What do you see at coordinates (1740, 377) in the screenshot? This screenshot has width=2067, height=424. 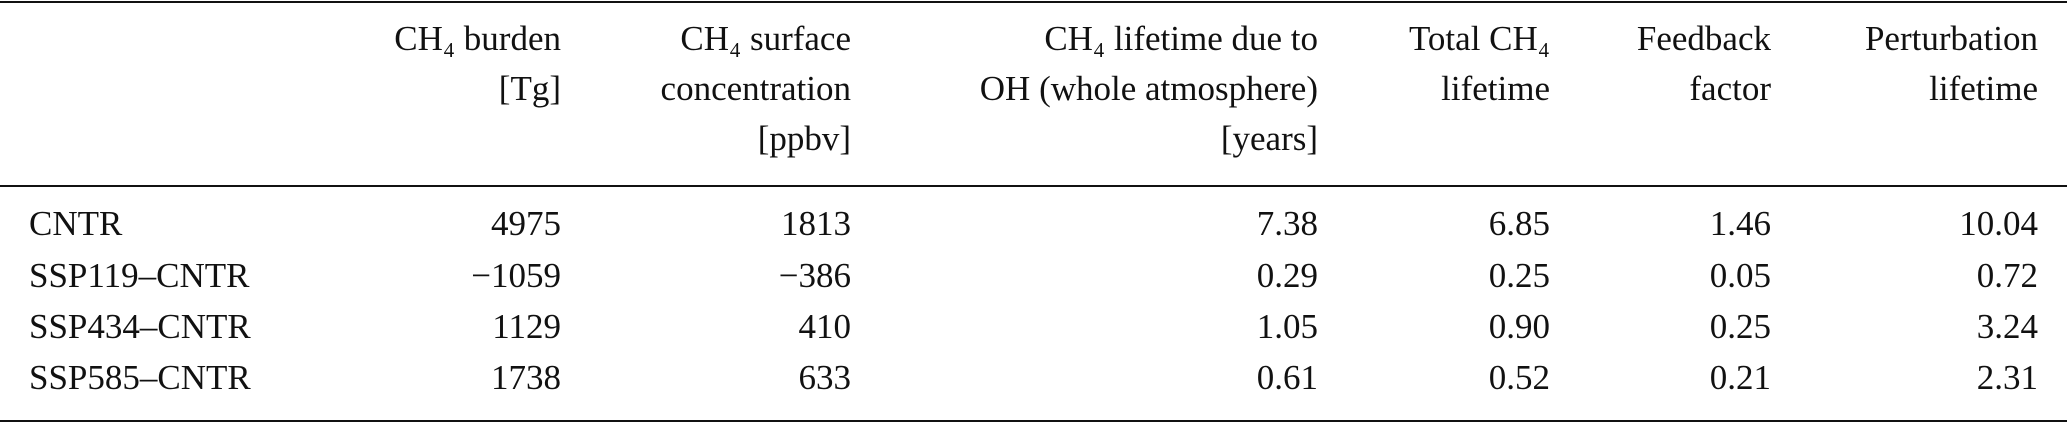 I see `cell-value: 0.21` at bounding box center [1740, 377].